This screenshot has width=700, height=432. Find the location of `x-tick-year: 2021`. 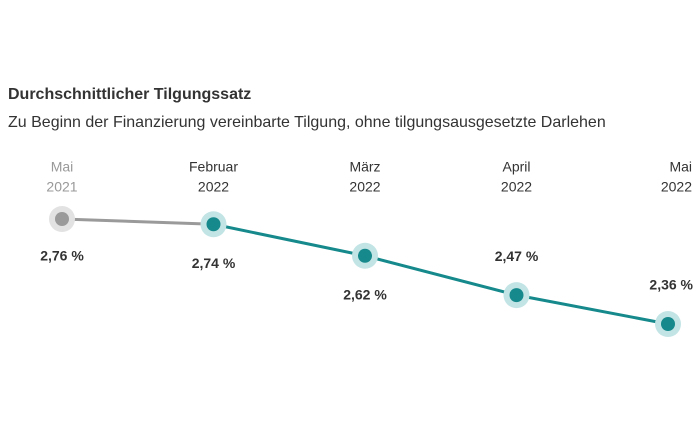

x-tick-year: 2021 is located at coordinates (61, 187).